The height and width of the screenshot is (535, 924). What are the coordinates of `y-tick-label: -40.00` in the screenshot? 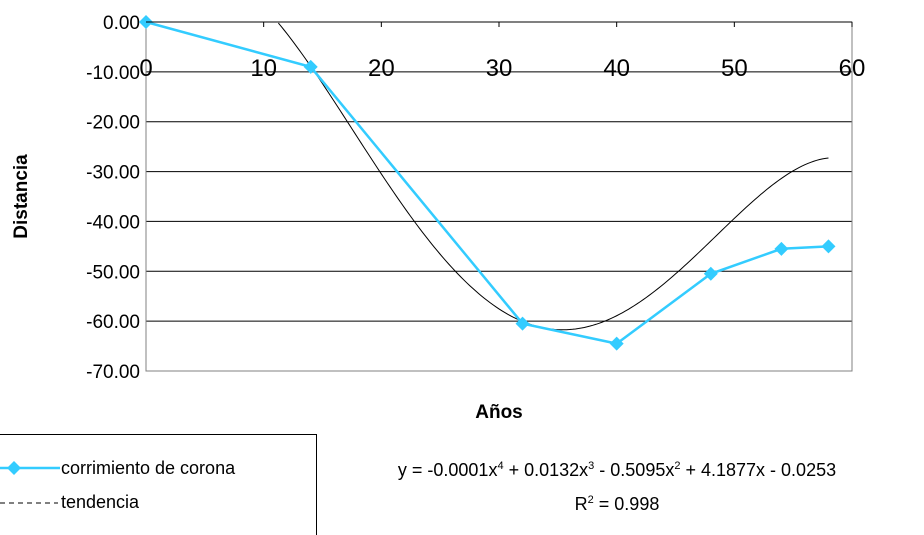 It's located at (113, 222).